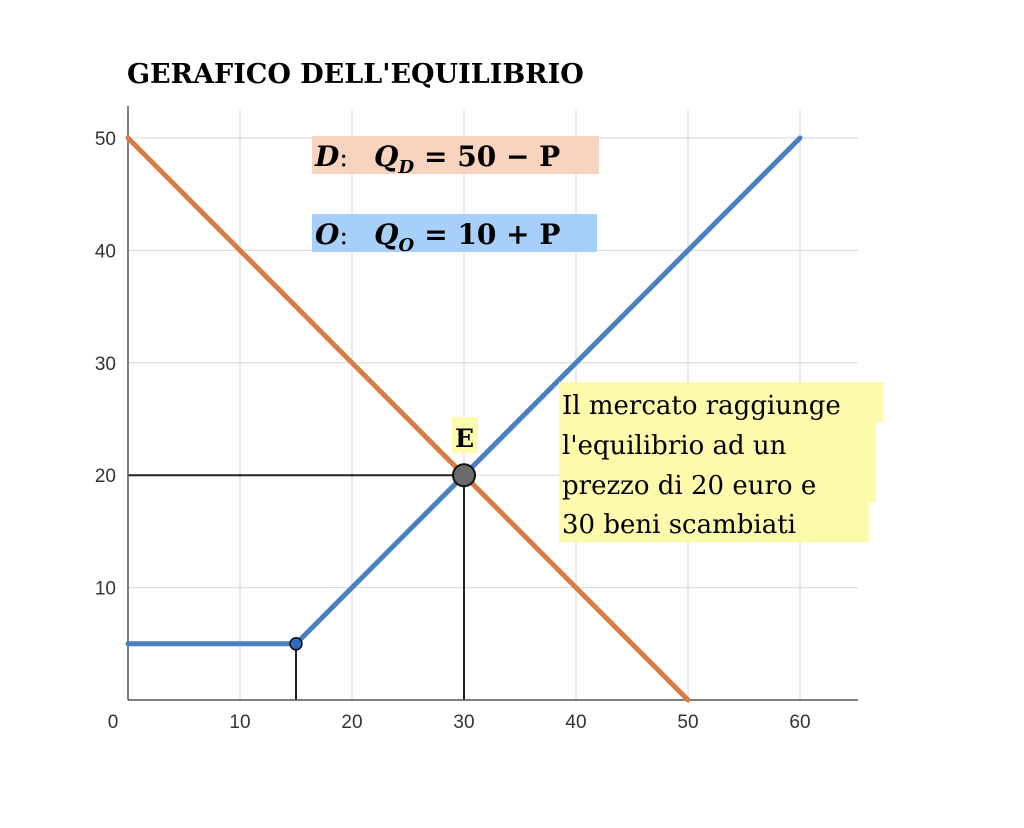 The height and width of the screenshot is (828, 1024). I want to click on demand-equation-q: Q, so click(386, 156).